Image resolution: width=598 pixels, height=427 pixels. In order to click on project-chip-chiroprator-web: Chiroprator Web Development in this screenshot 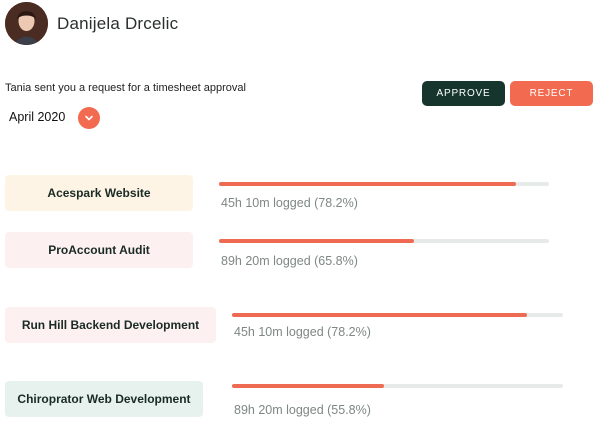, I will do `click(104, 399)`.